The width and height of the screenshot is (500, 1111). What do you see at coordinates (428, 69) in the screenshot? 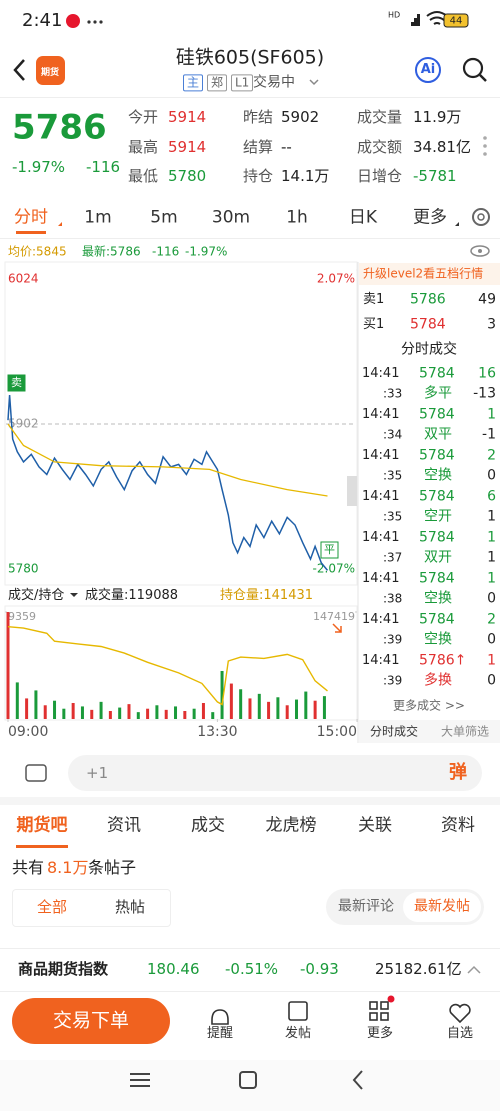
I see `ai-label: Ai` at bounding box center [428, 69].